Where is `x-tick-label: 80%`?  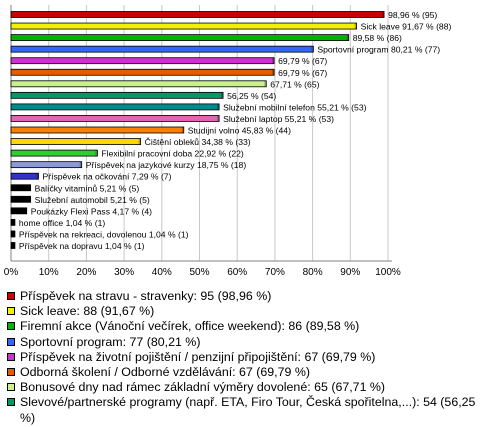
x-tick-label: 80% is located at coordinates (313, 272).